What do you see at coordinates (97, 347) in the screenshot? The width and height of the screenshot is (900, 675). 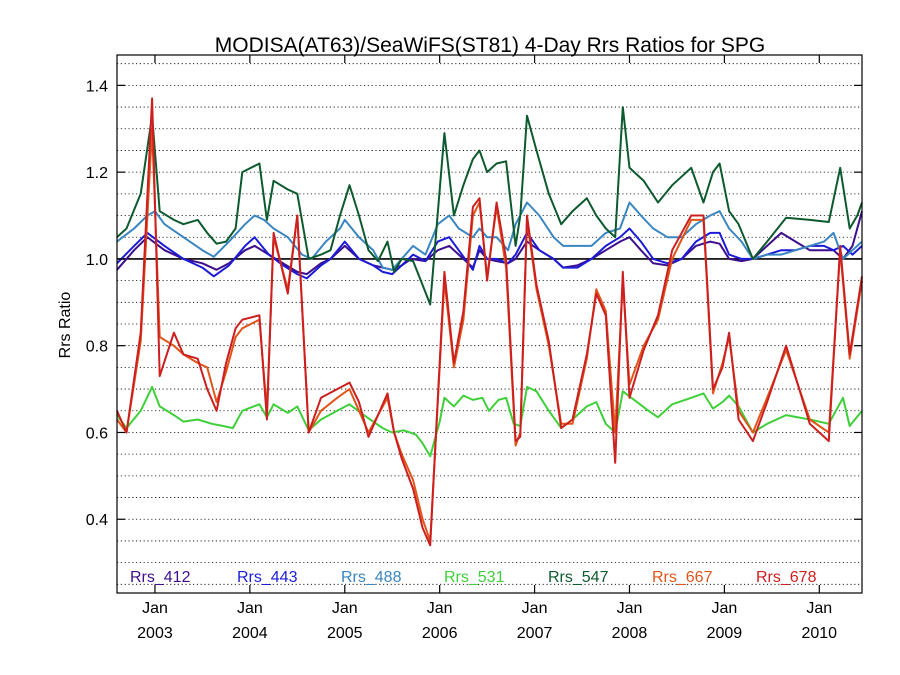 I see `y-tick-label: 0.8` at bounding box center [97, 347].